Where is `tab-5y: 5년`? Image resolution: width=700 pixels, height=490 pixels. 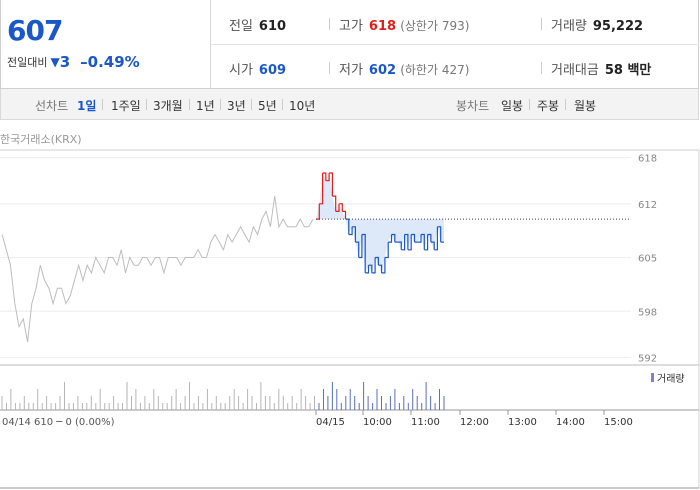 tab-5y: 5년 is located at coordinates (267, 106).